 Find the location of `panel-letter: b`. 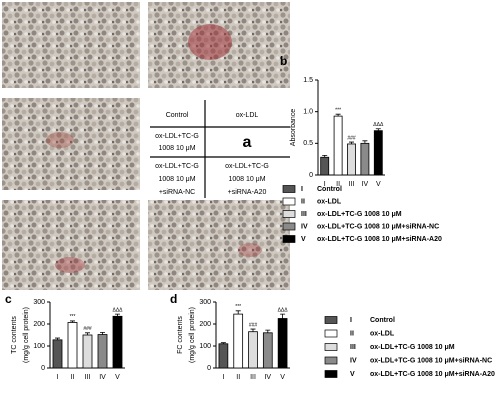

panel-letter: b is located at coordinates (283, 61).